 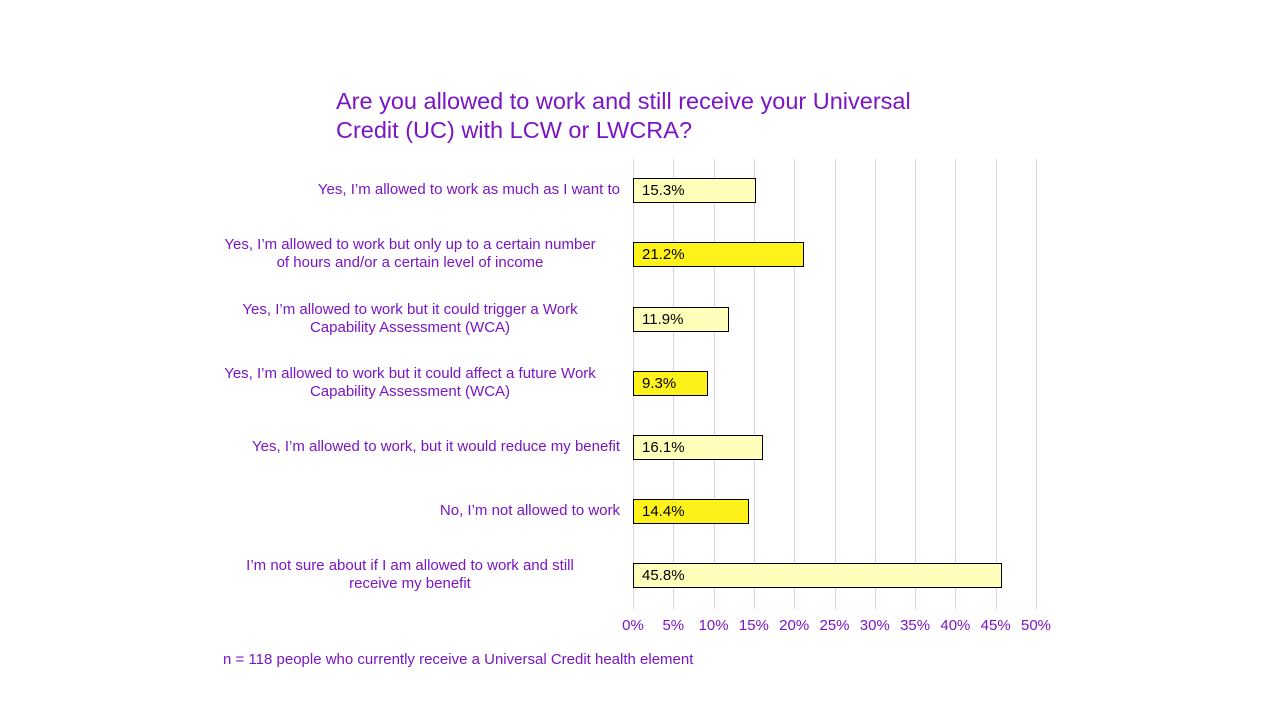 What do you see at coordinates (915, 625) in the screenshot?
I see `x-tick-label: 35%` at bounding box center [915, 625].